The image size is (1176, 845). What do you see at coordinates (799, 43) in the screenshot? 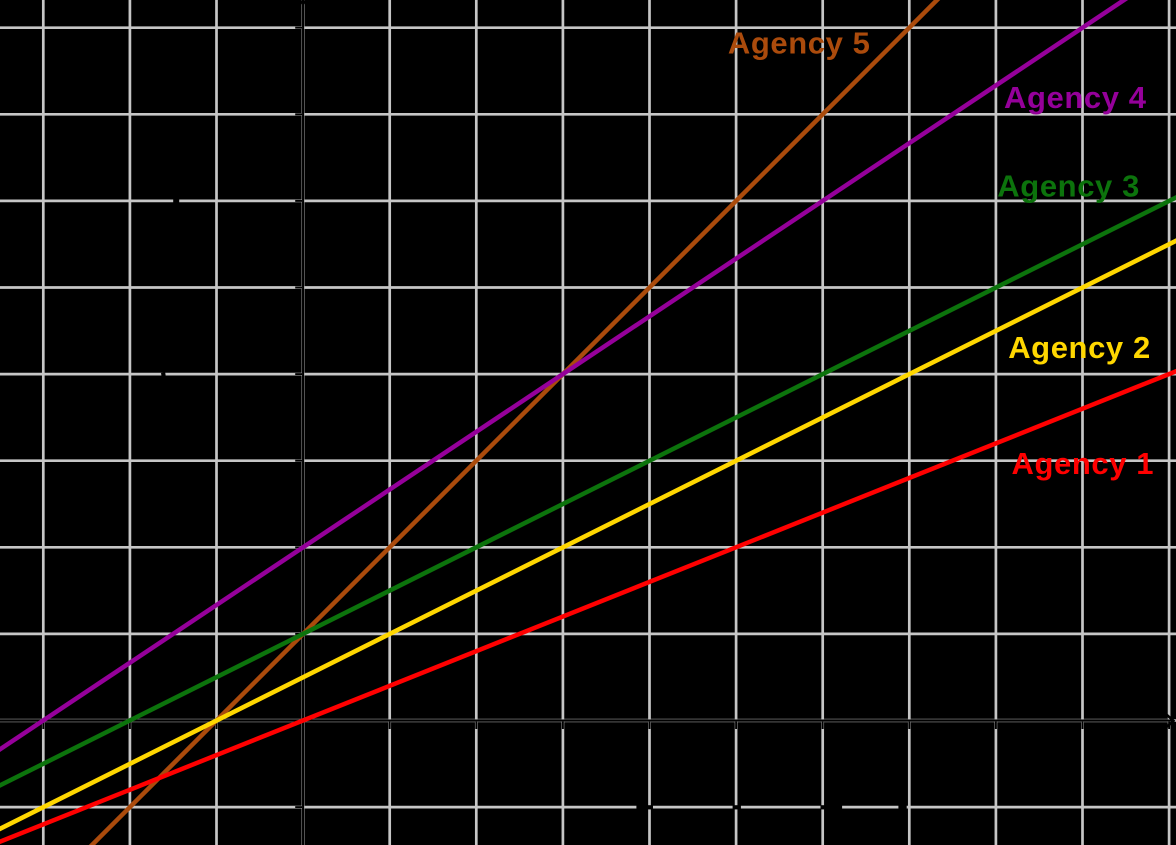
I see `svg-text: Agency 5` at bounding box center [799, 43].